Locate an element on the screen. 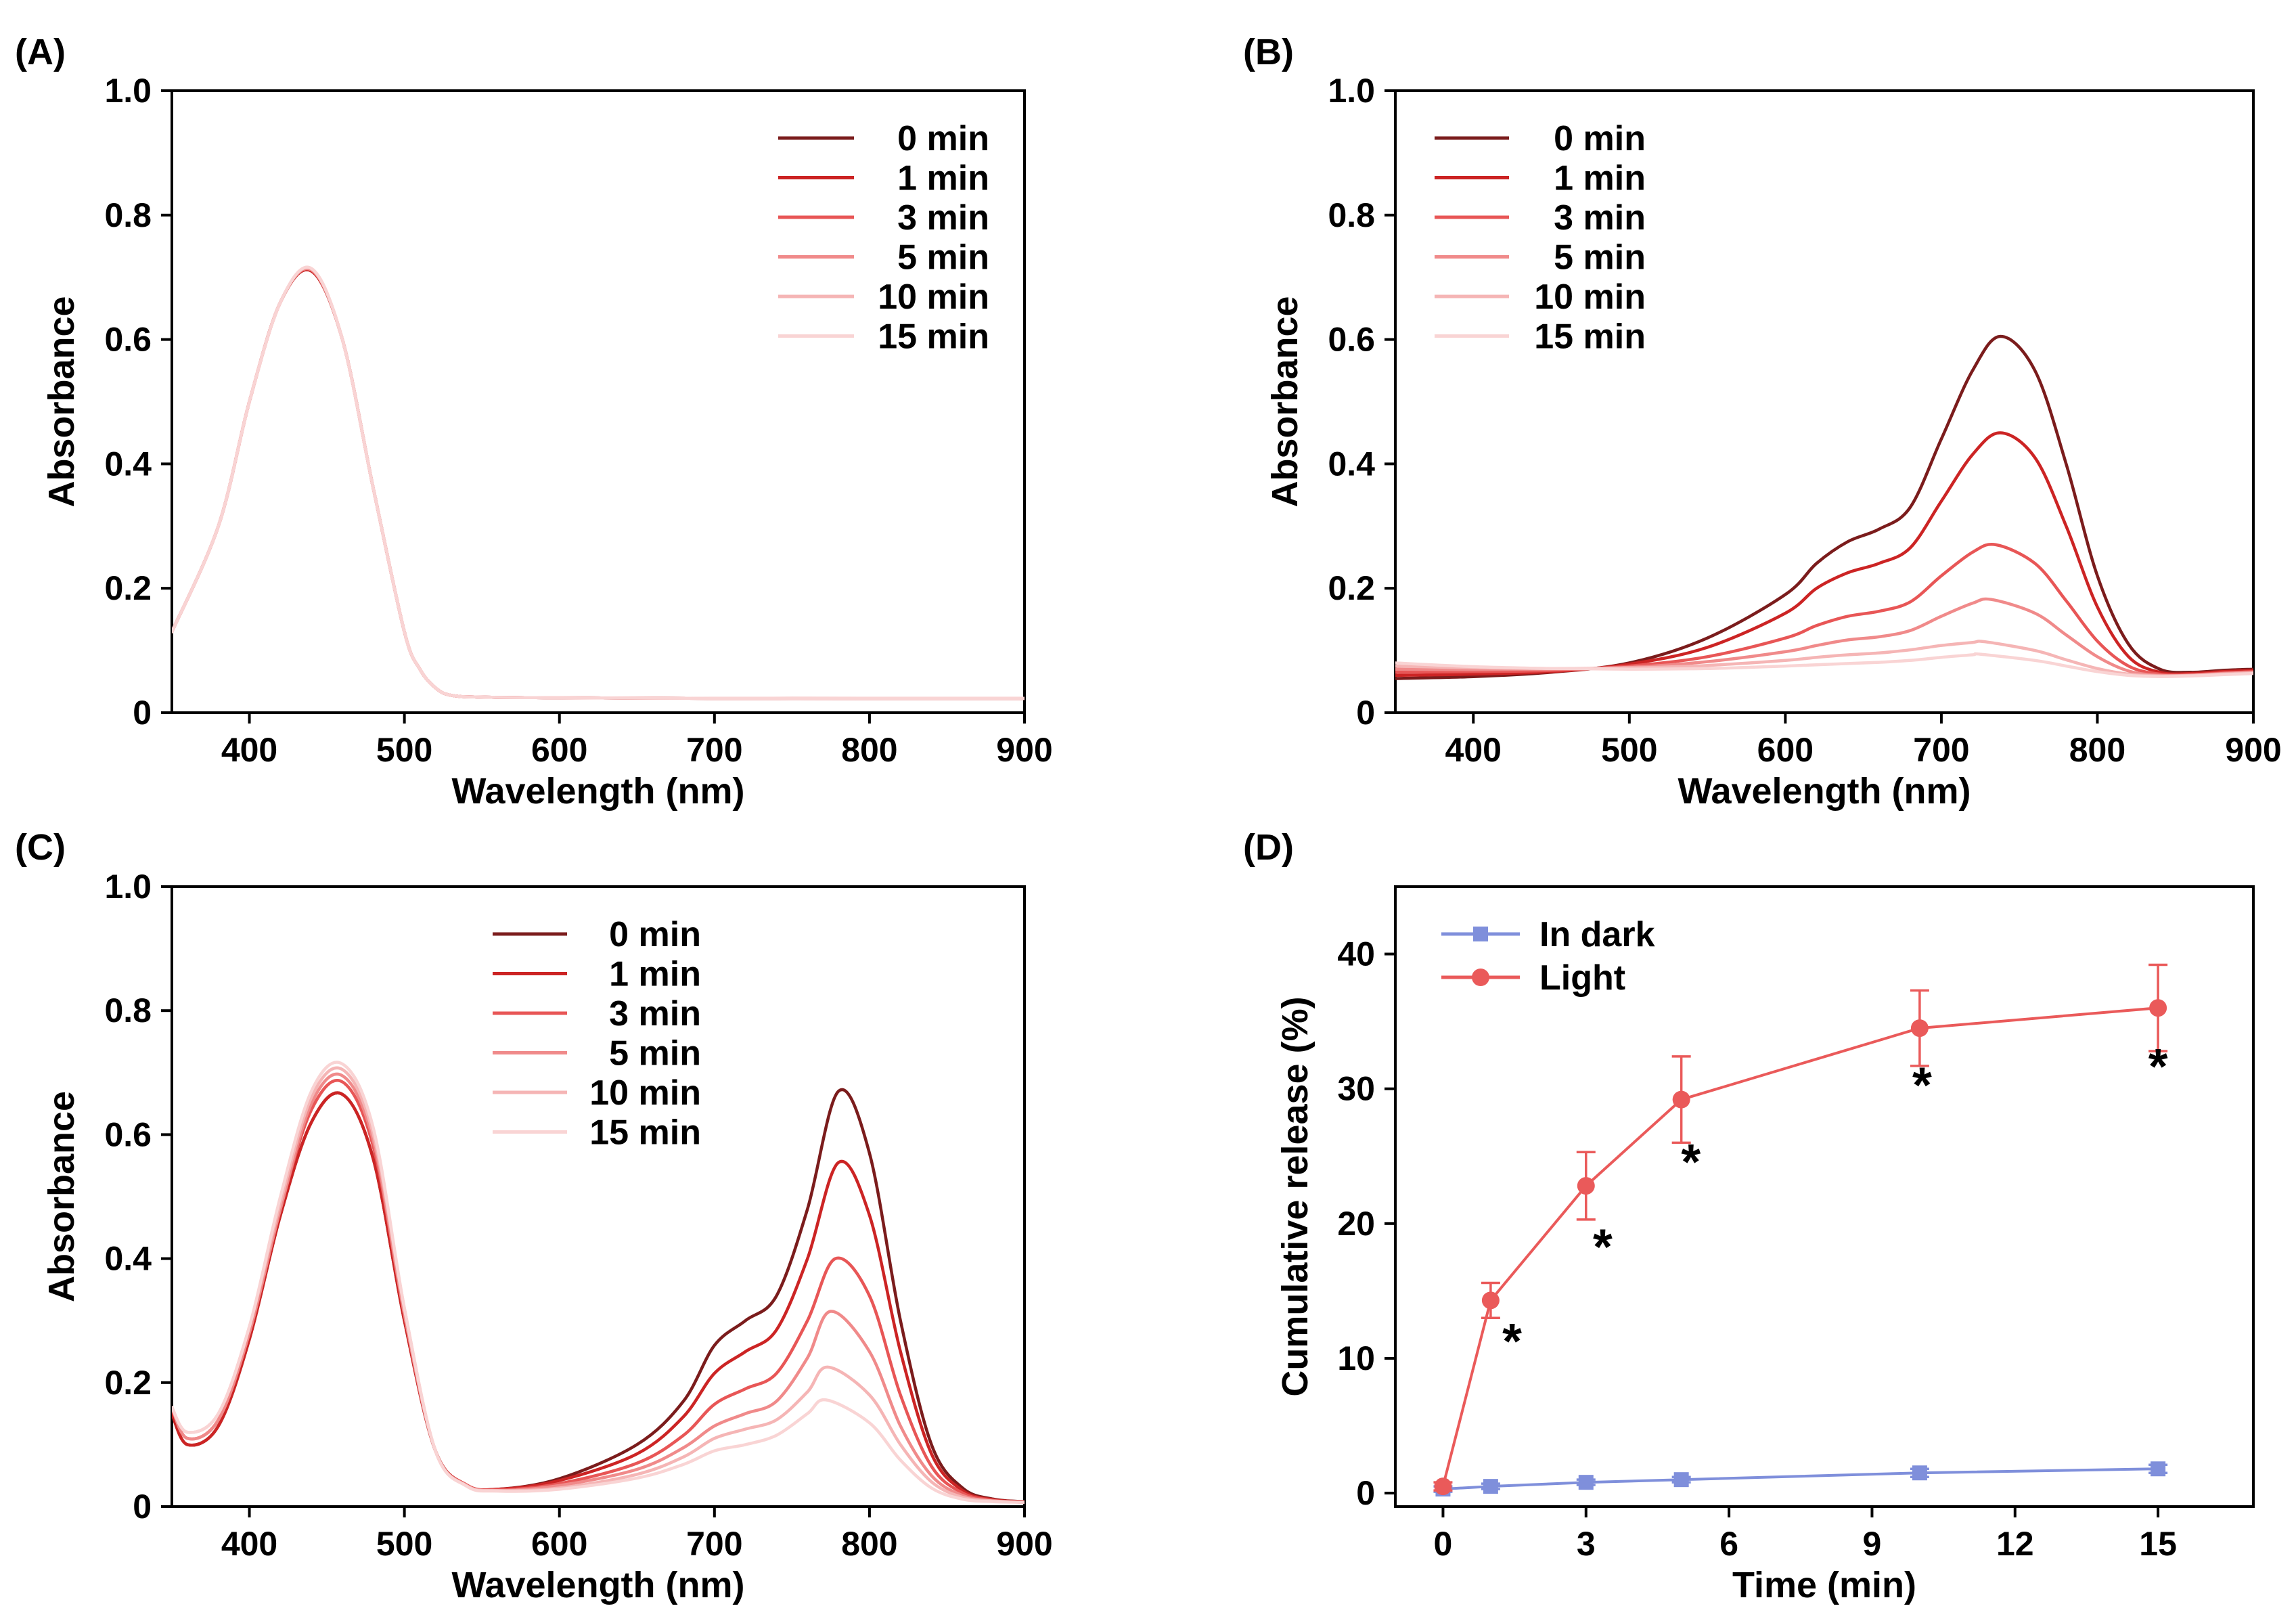 The height and width of the screenshot is (1623, 2296). panel-d-x-tick-label: 12 is located at coordinates (2015, 1544).